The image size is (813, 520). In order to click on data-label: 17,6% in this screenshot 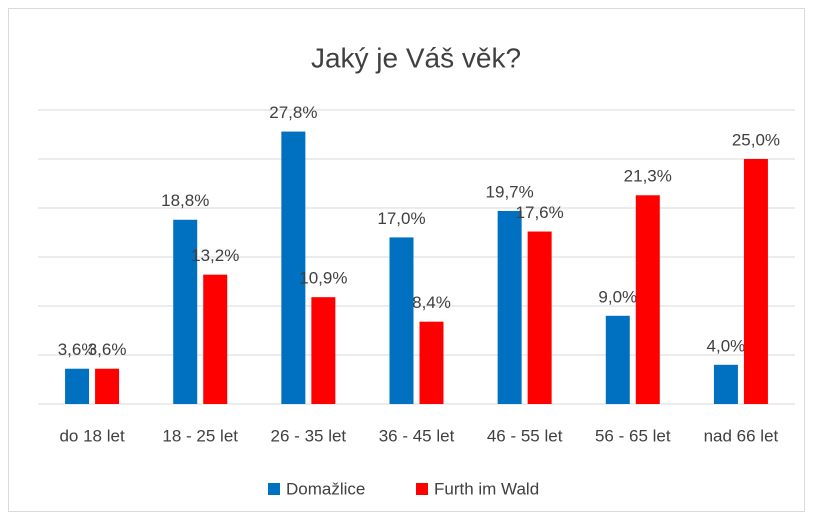, I will do `click(540, 212)`.